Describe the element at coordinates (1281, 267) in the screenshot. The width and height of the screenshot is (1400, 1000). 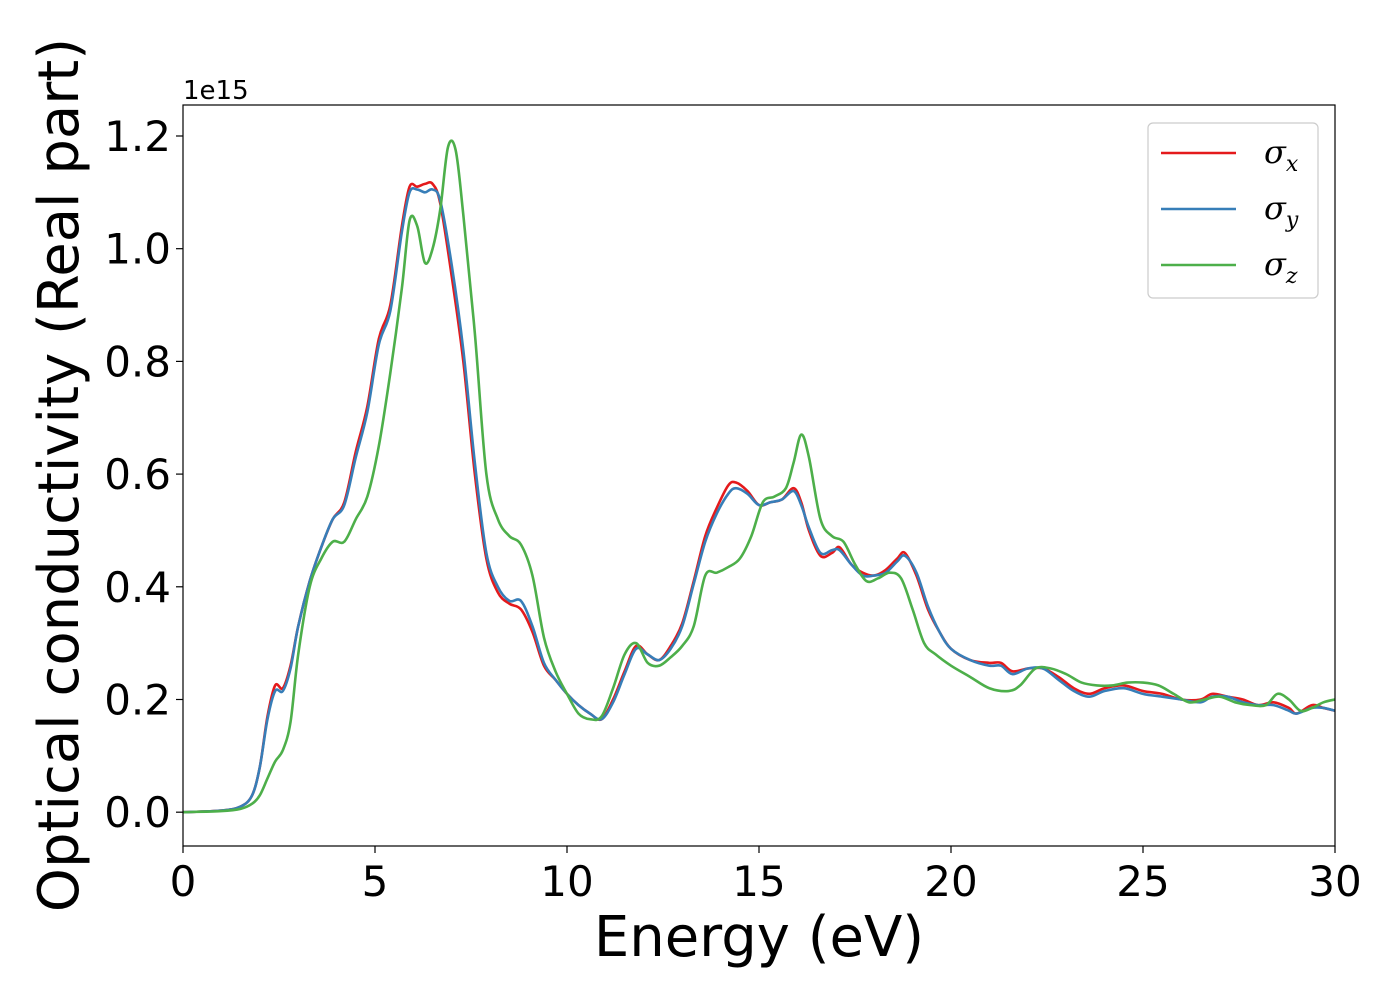
I see `legend-label-z: σz` at that location.